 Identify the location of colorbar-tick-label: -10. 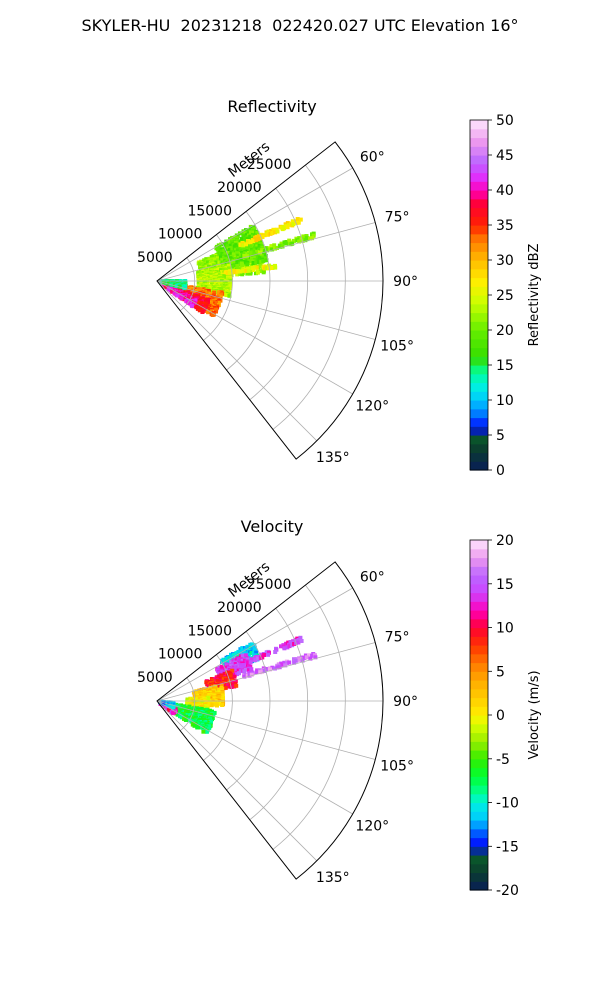
(507, 804).